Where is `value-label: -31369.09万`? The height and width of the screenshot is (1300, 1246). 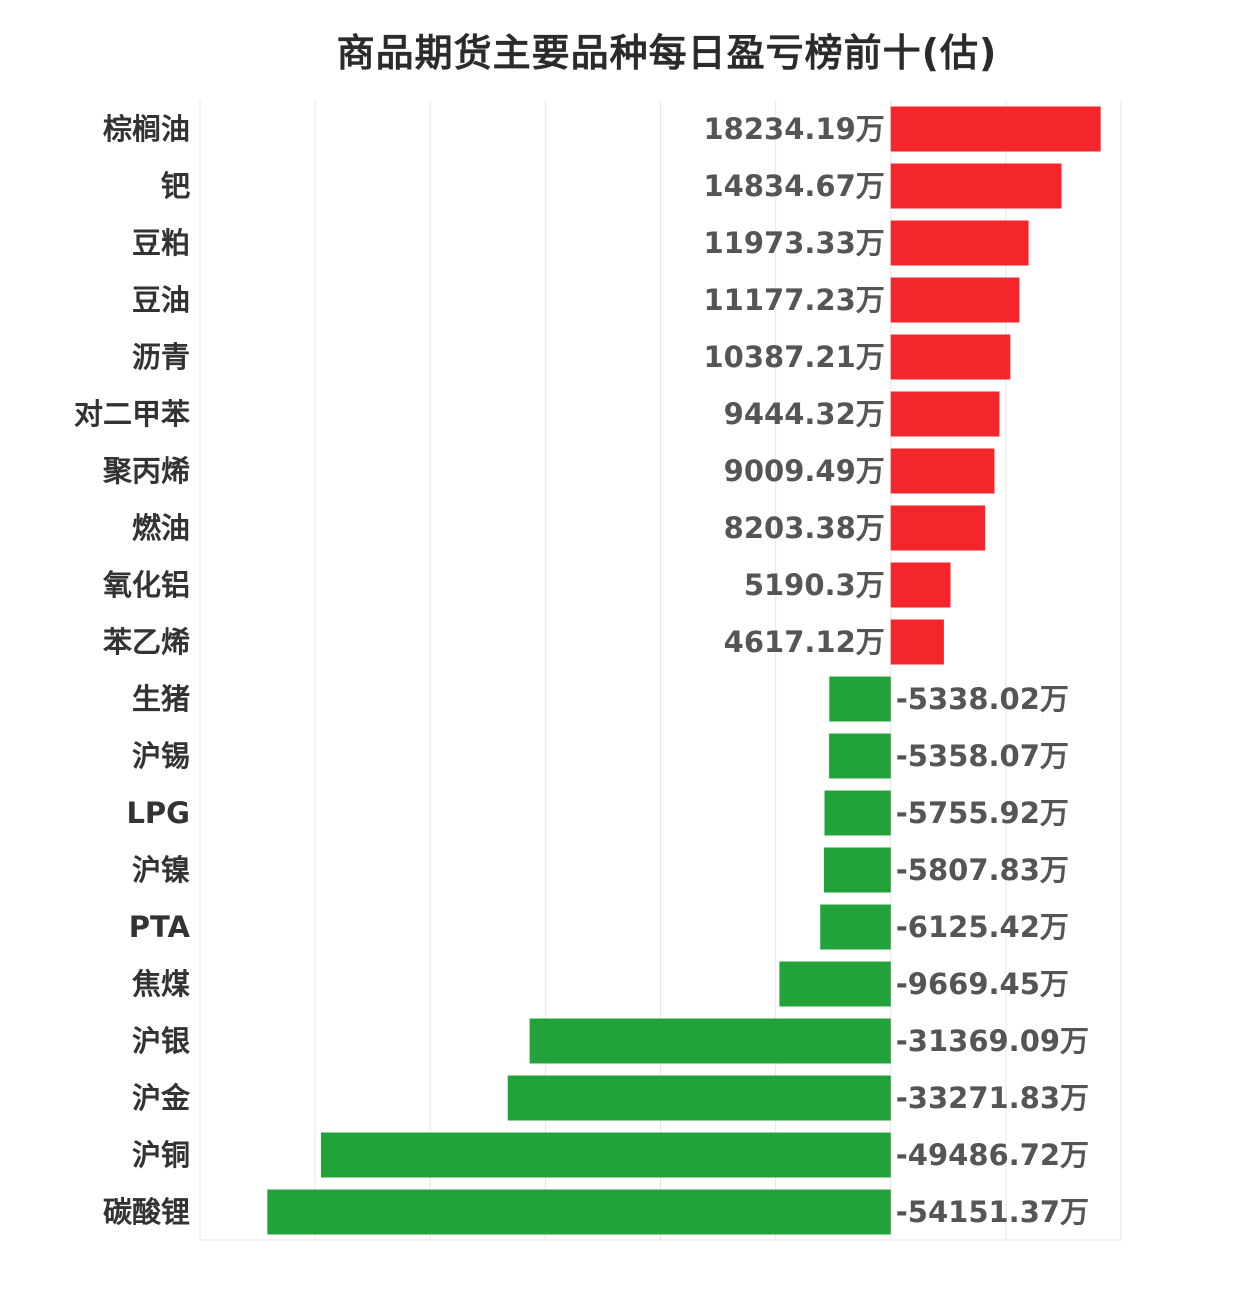 value-label: -31369.09万 is located at coordinates (992, 1041).